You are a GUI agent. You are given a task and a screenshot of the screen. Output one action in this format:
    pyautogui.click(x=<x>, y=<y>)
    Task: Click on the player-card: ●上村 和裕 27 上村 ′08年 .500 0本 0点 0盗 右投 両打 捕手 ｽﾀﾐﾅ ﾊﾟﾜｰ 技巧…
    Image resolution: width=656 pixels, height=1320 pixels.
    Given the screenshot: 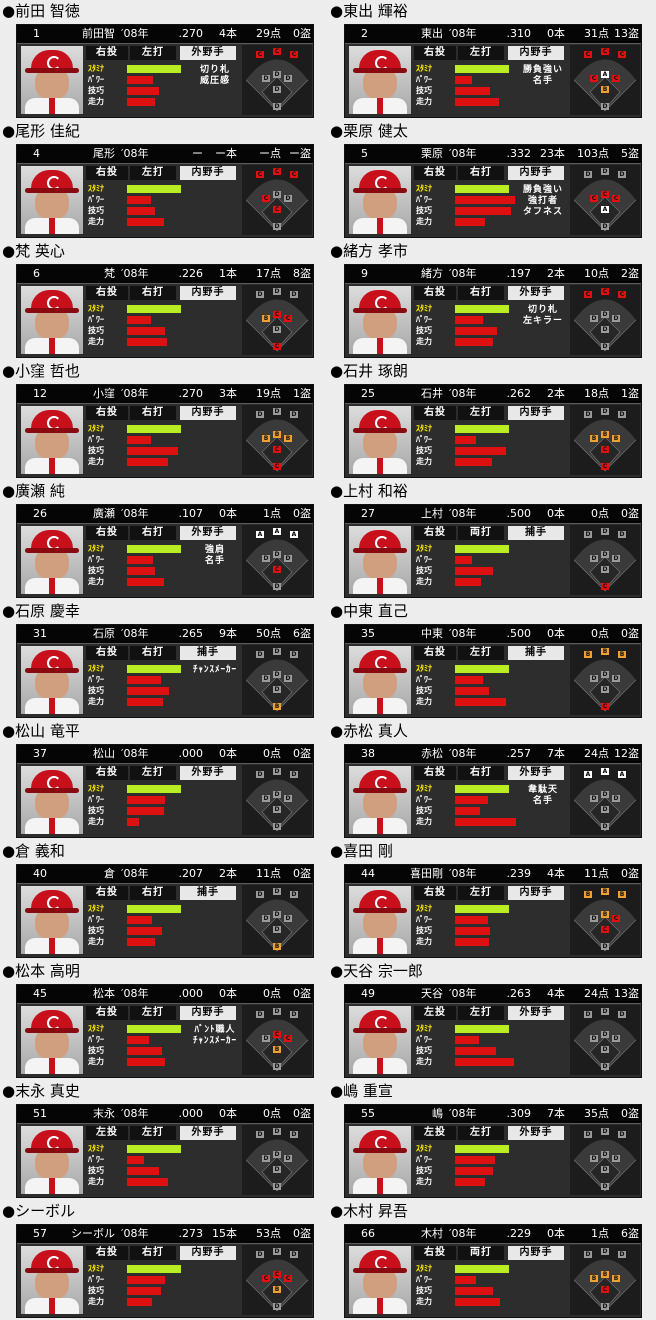 What is the action you would take?
    pyautogui.click(x=485, y=540)
    